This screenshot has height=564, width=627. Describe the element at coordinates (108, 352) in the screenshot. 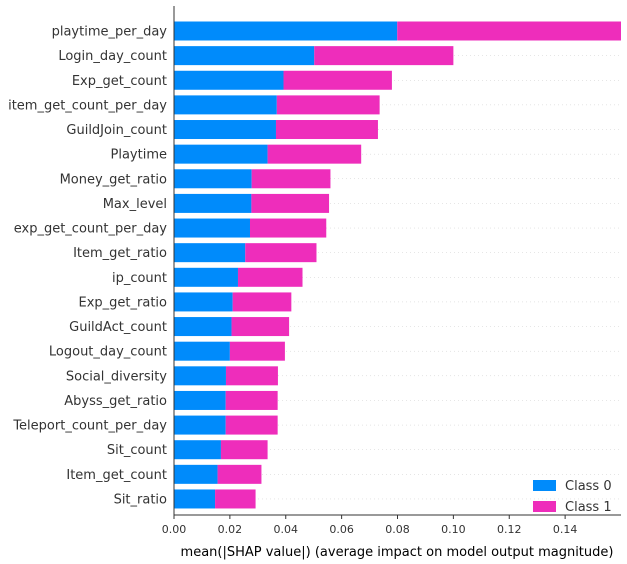

I see `y-tick-label: Logout_day_count` at that location.